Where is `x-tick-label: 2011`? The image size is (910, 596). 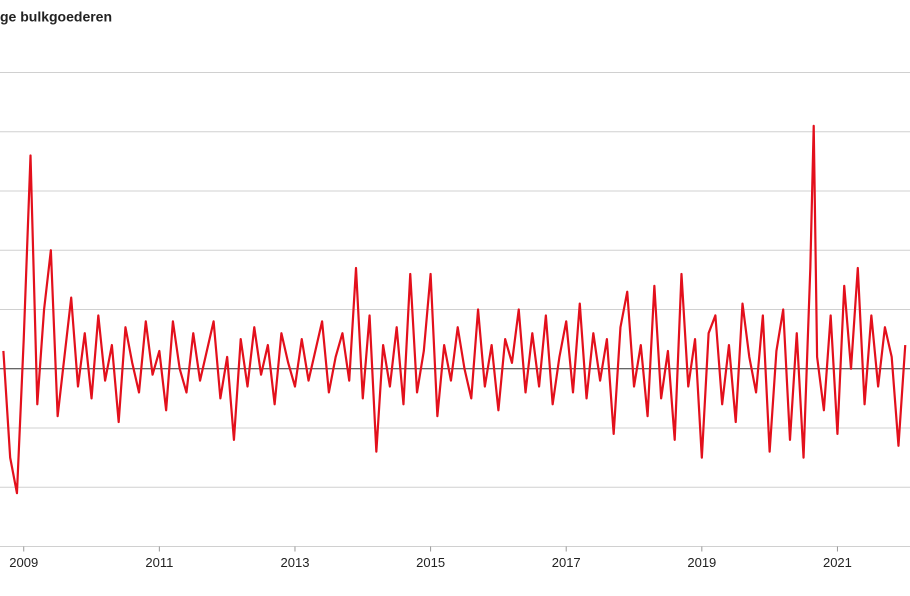
x-tick-label: 2011 is located at coordinates (159, 562).